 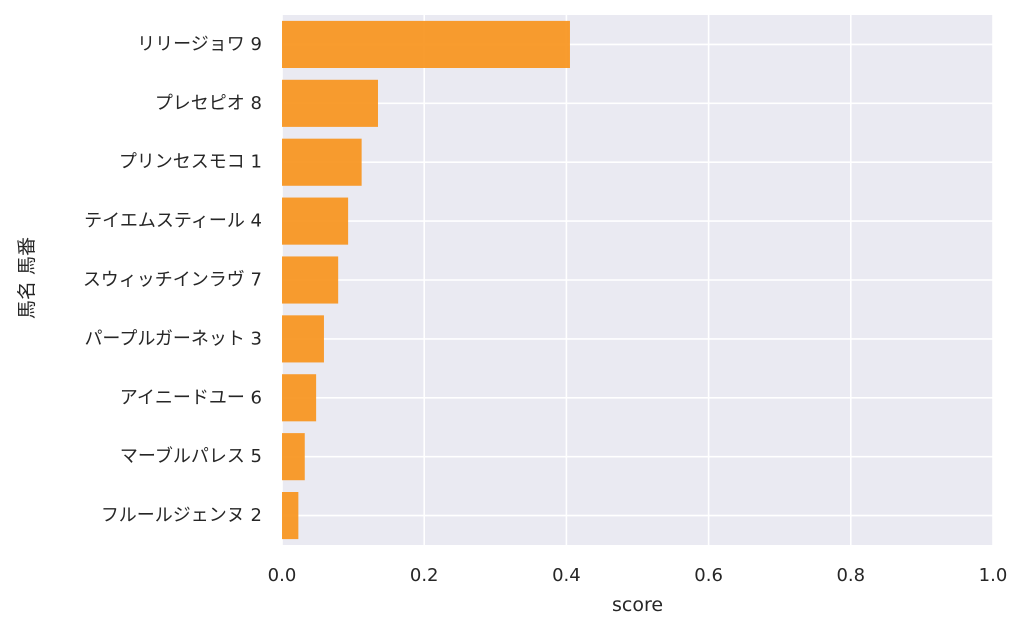 What do you see at coordinates (173, 338) in the screenshot?
I see `y-tick-label: パープルガーネット 3` at bounding box center [173, 338].